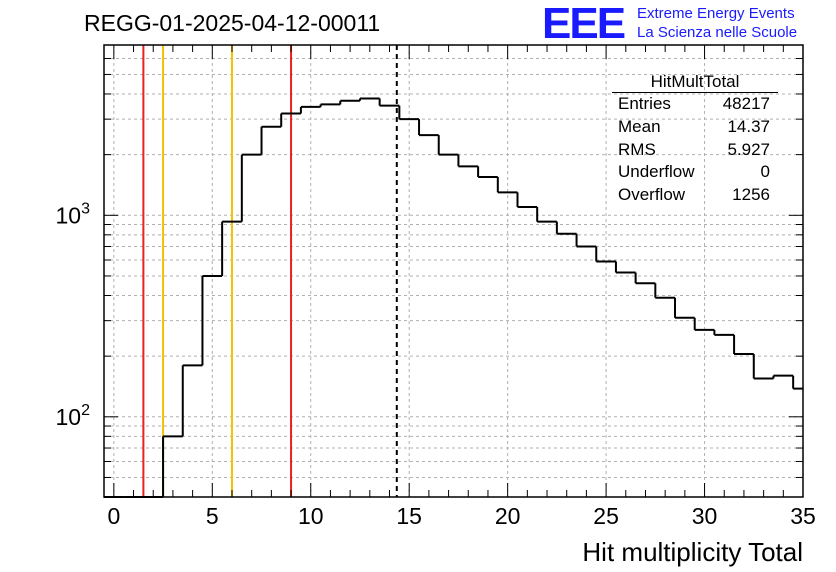  I want to click on stats-label: Underflow, so click(656, 172).